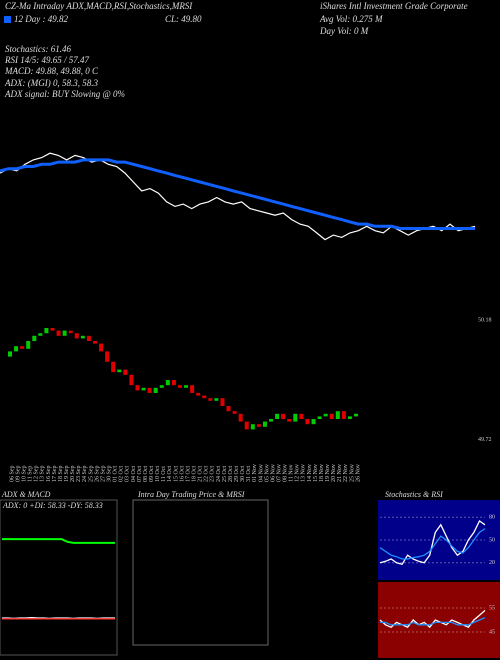 The image size is (500, 660). What do you see at coordinates (61, 474) in the screenshot?
I see `x-tick-label: 18 Sep` at bounding box center [61, 474].